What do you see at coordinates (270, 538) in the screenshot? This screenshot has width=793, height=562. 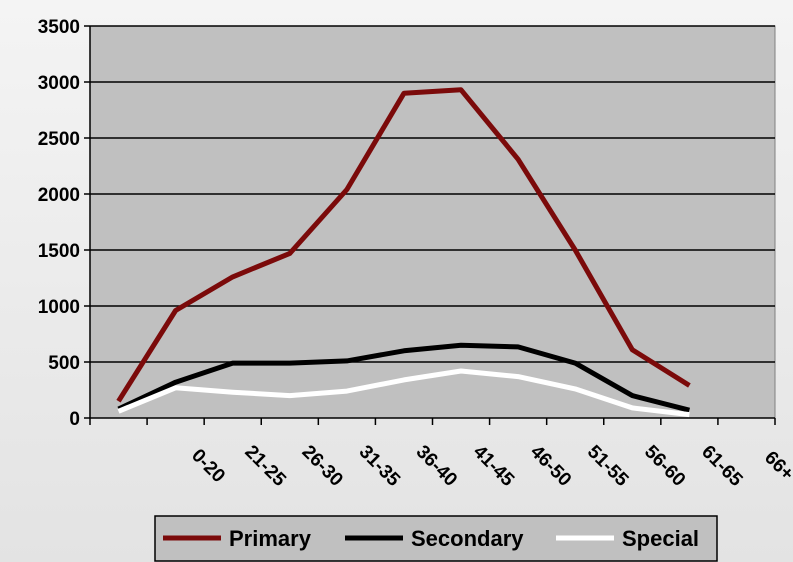 I see `legend-label-primary: Primary` at bounding box center [270, 538].